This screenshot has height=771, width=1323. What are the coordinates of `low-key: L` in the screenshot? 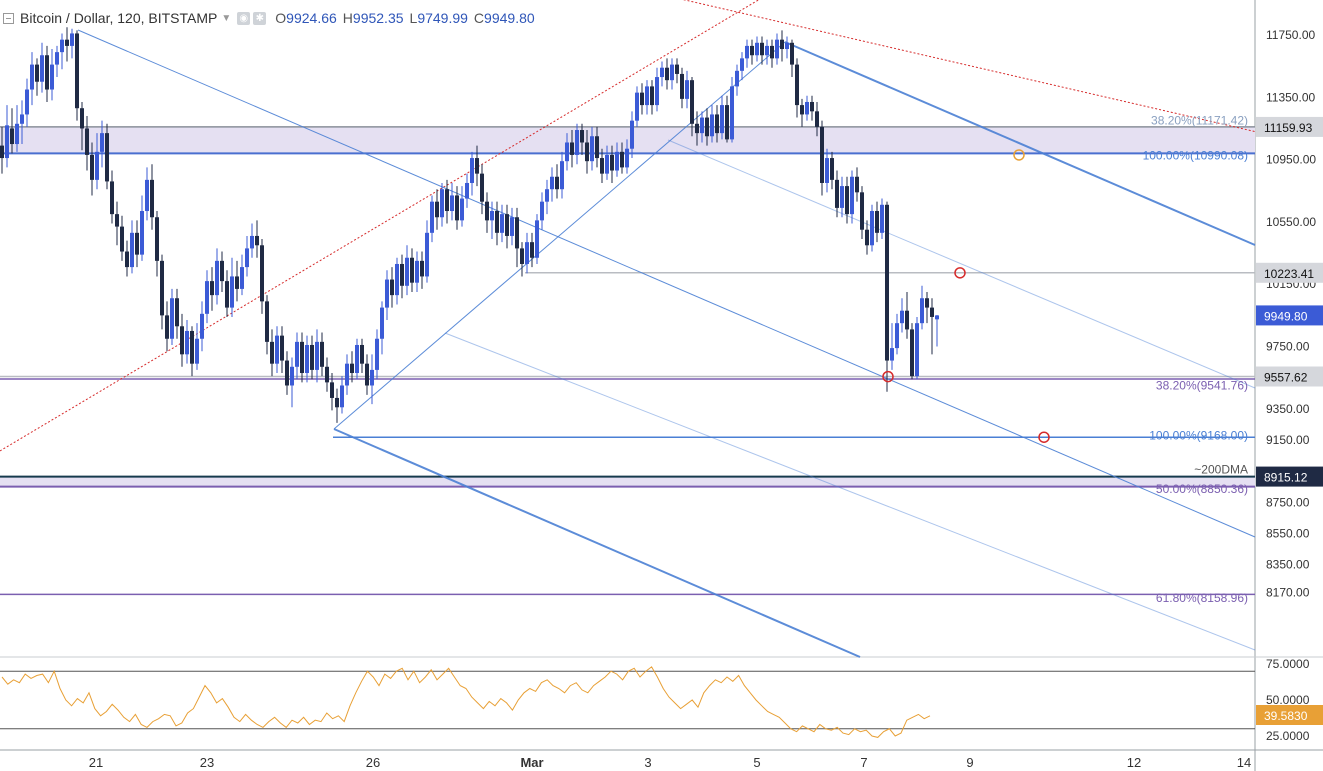 It's located at (413, 18).